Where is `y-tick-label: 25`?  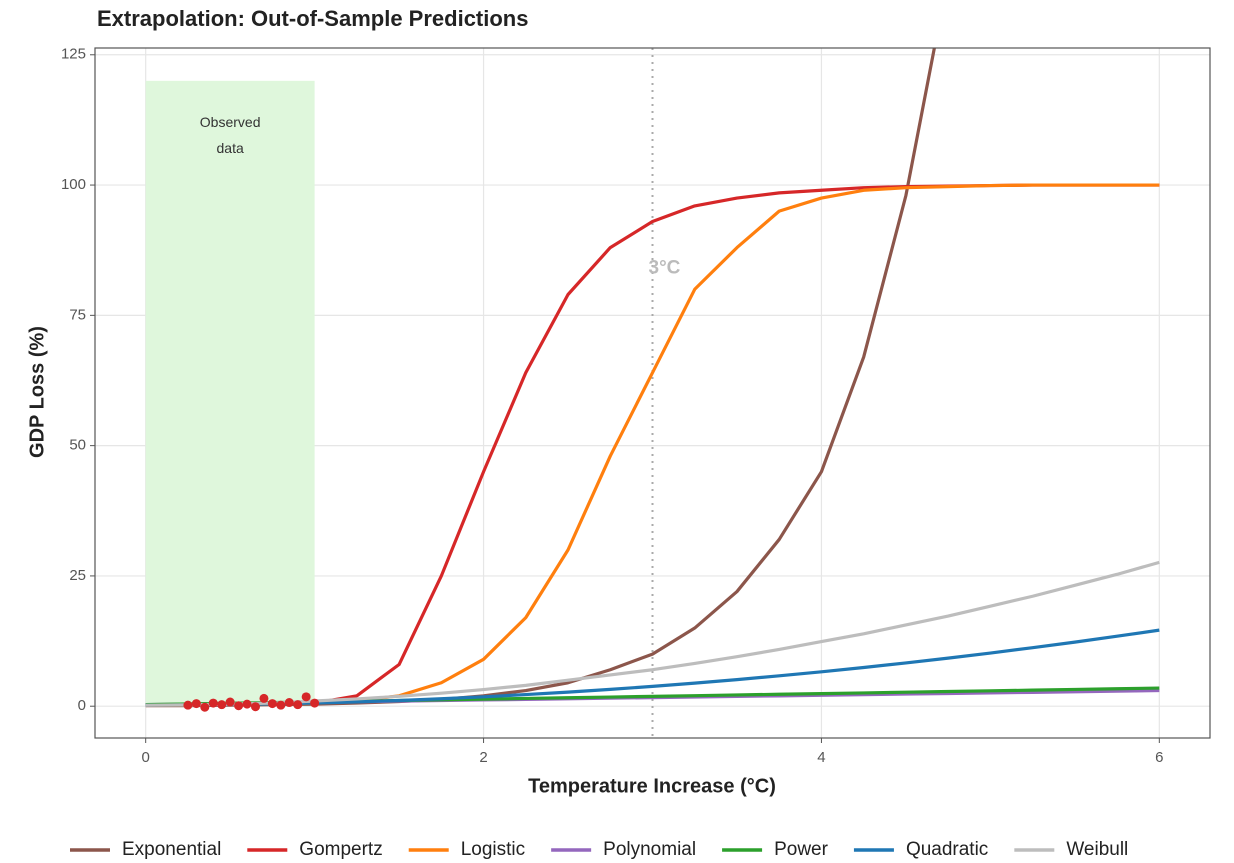
y-tick-label: 25 is located at coordinates (77, 575).